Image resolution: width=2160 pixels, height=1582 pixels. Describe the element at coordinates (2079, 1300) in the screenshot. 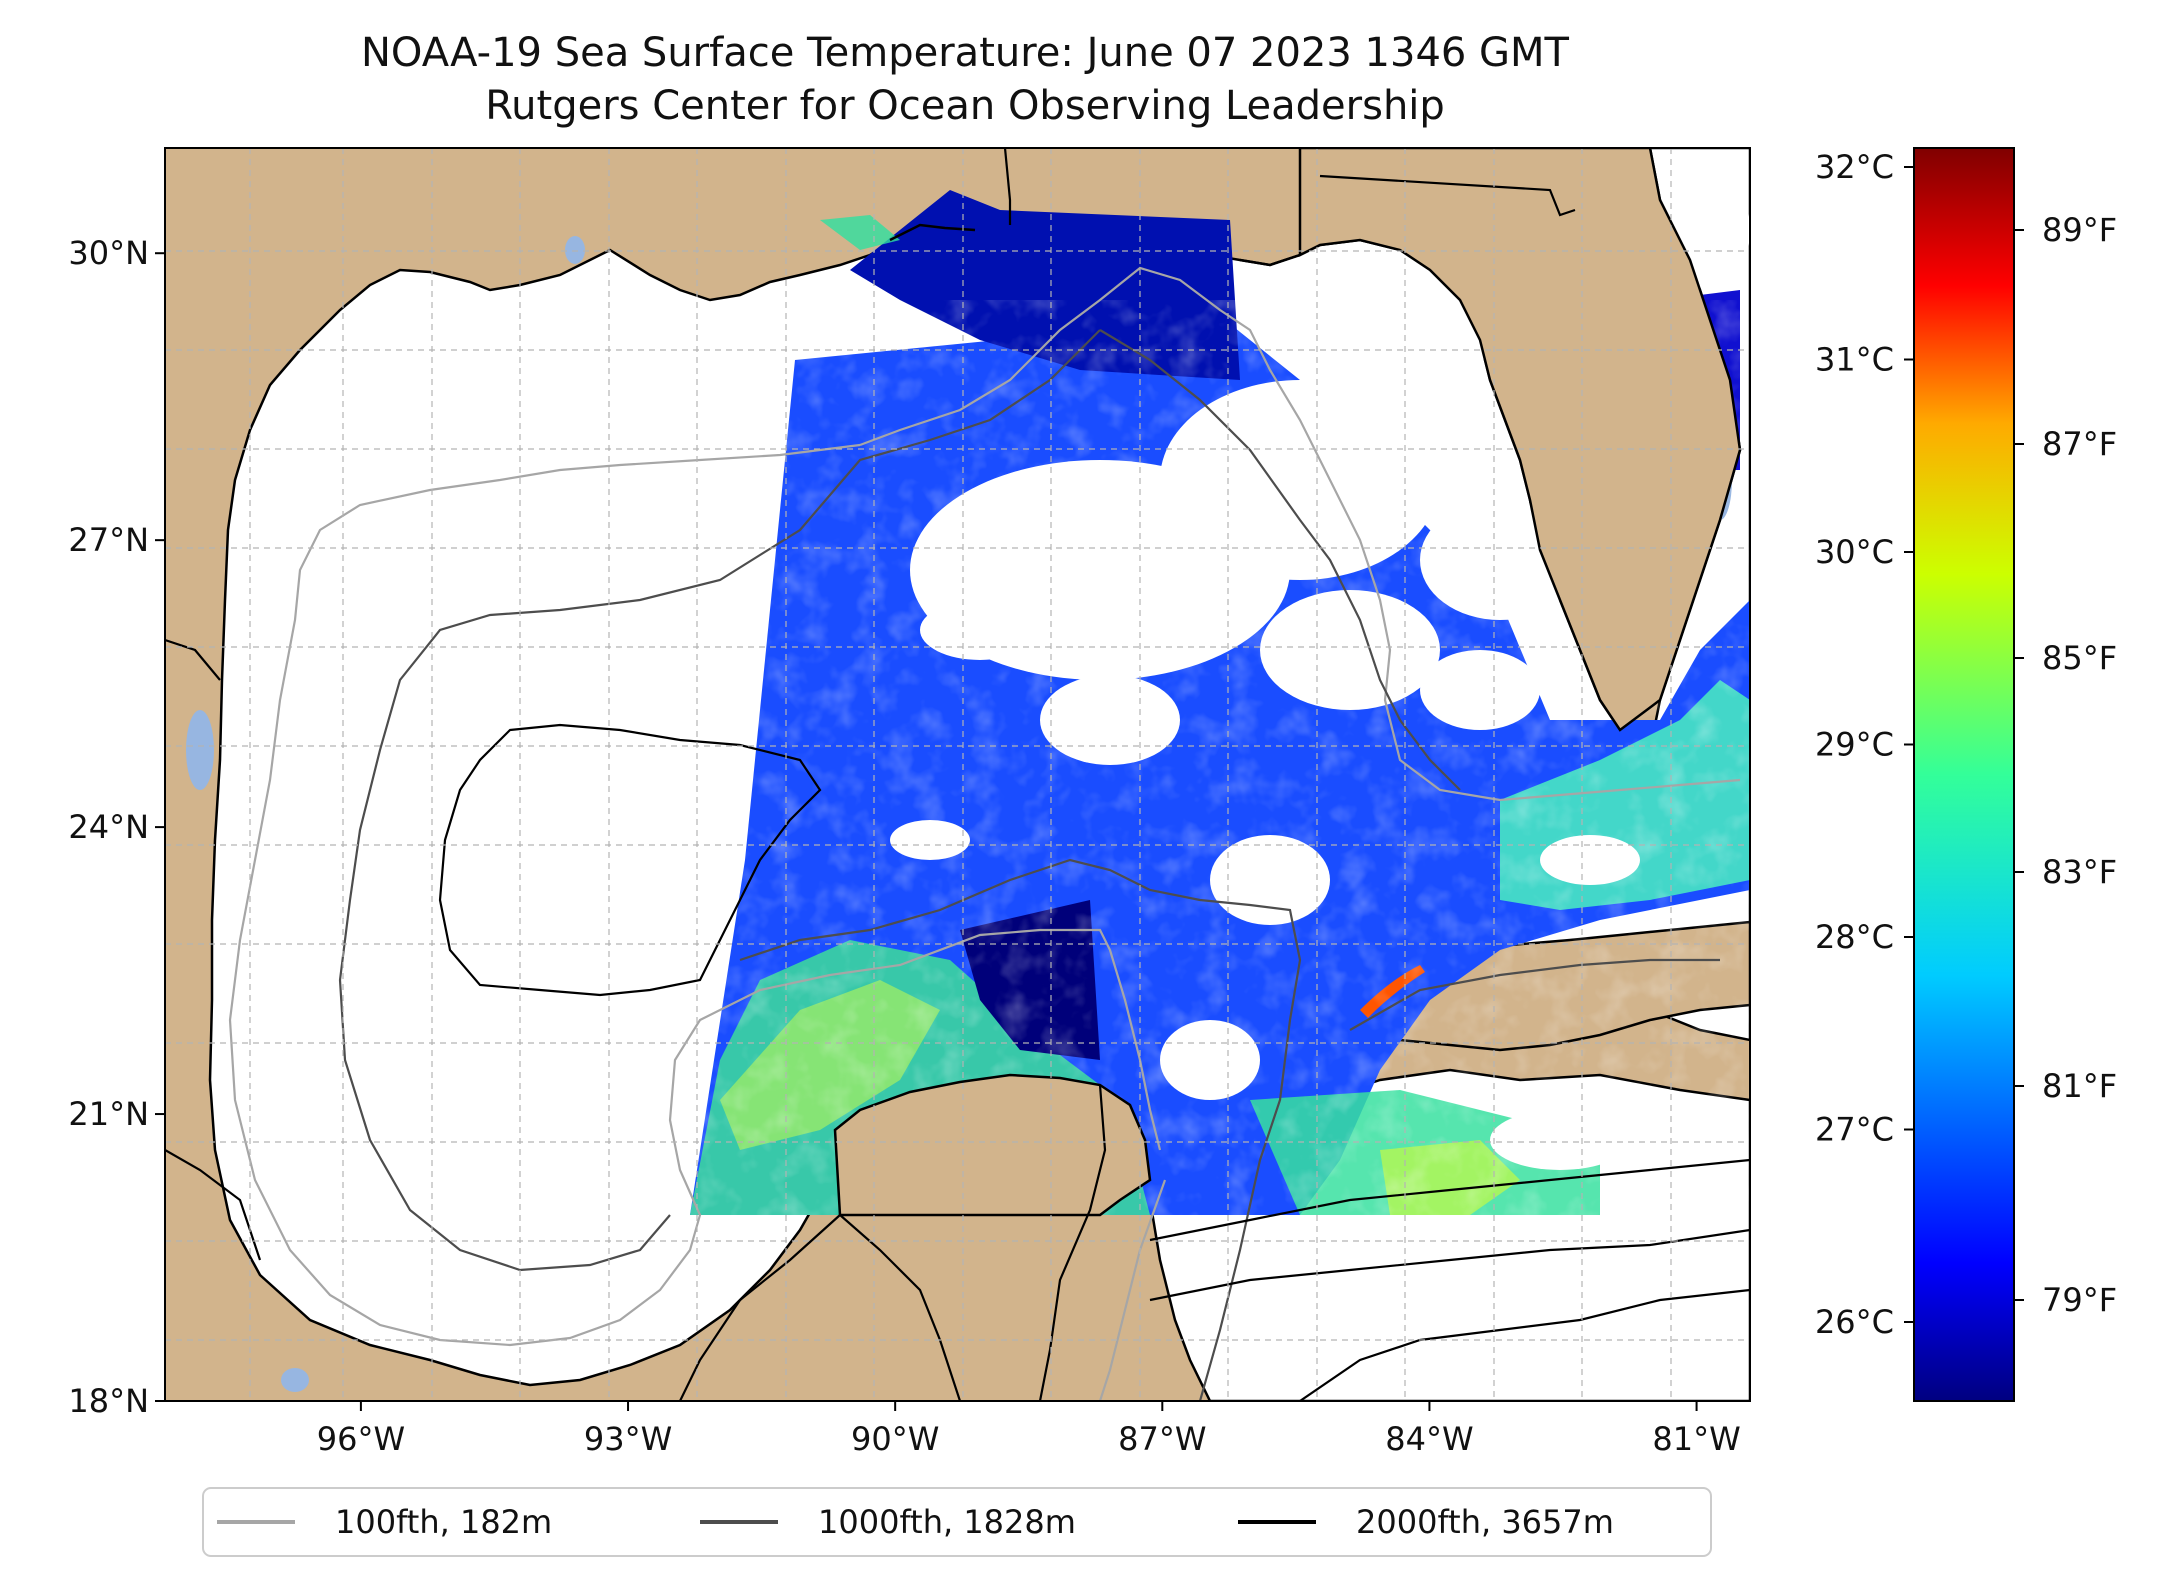

I see `fahrenheit-tick-label: 79°F` at that location.